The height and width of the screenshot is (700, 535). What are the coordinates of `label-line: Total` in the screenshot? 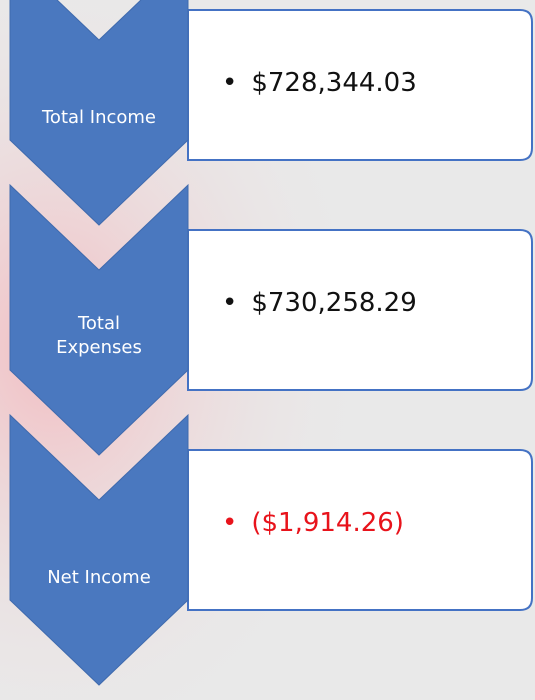 It's located at (99, 323).